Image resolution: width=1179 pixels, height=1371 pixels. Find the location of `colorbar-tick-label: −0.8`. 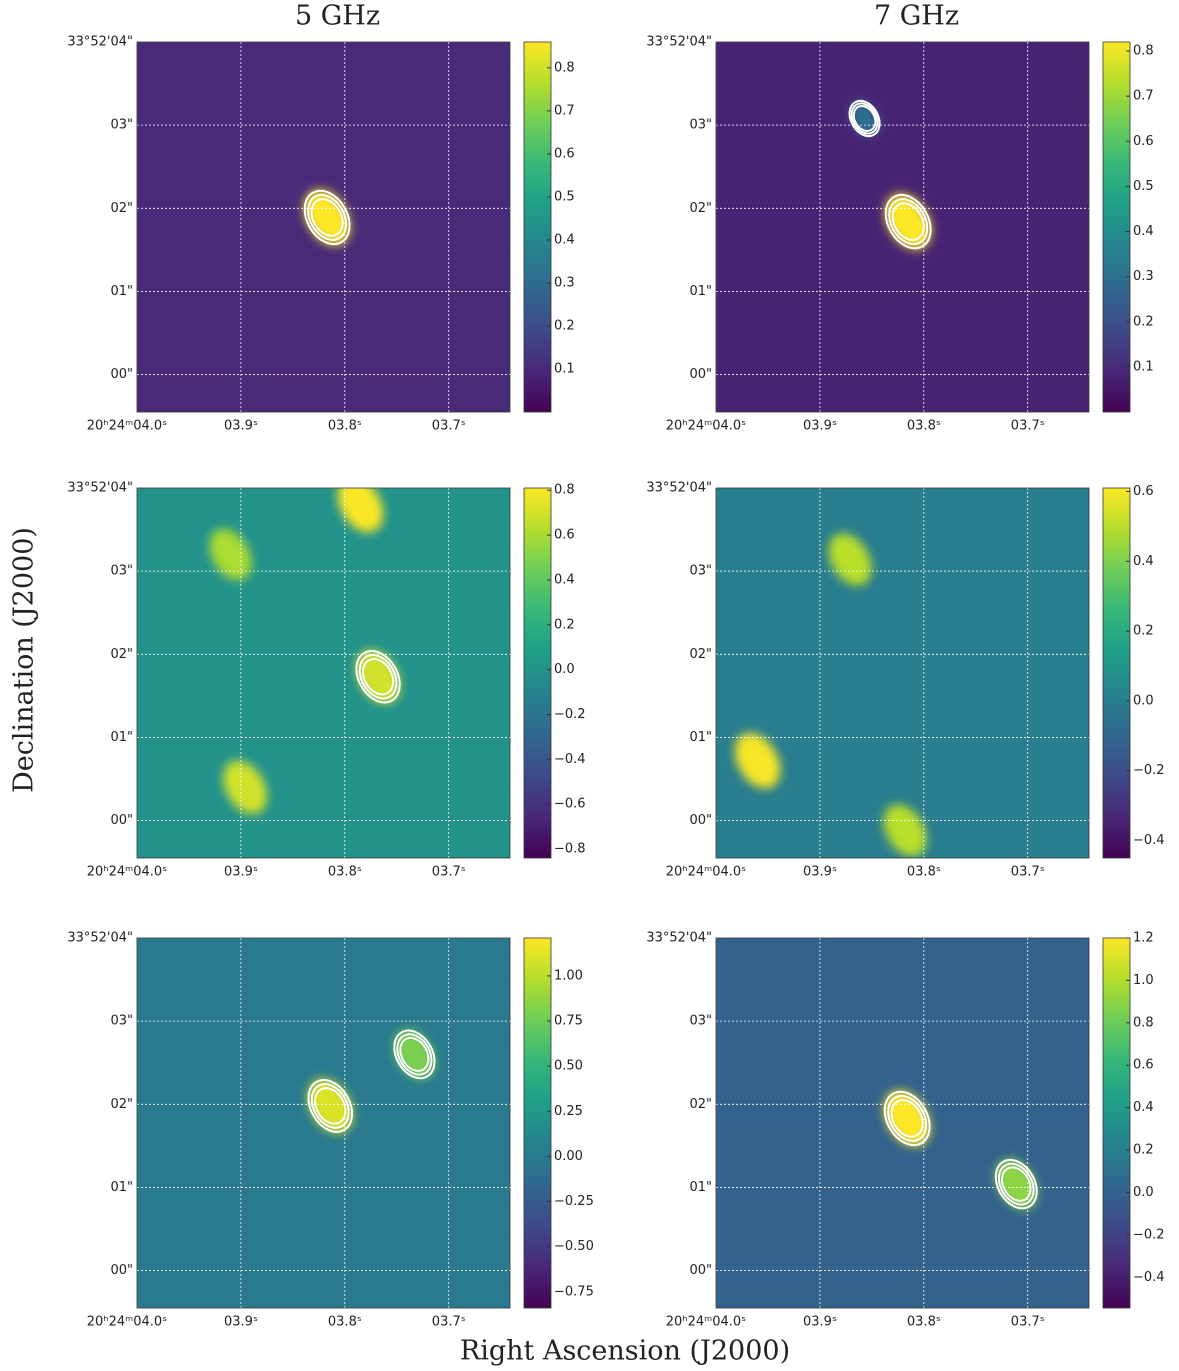

colorbar-tick-label: −0.8 is located at coordinates (570, 849).